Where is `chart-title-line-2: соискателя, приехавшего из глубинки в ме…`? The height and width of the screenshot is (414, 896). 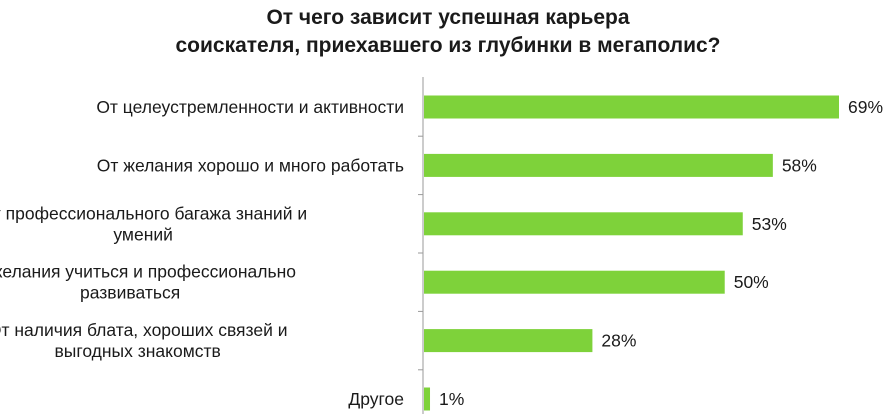
chart-title-line-2: соискателя, приехавшего из глубинки в ме… is located at coordinates (448, 45).